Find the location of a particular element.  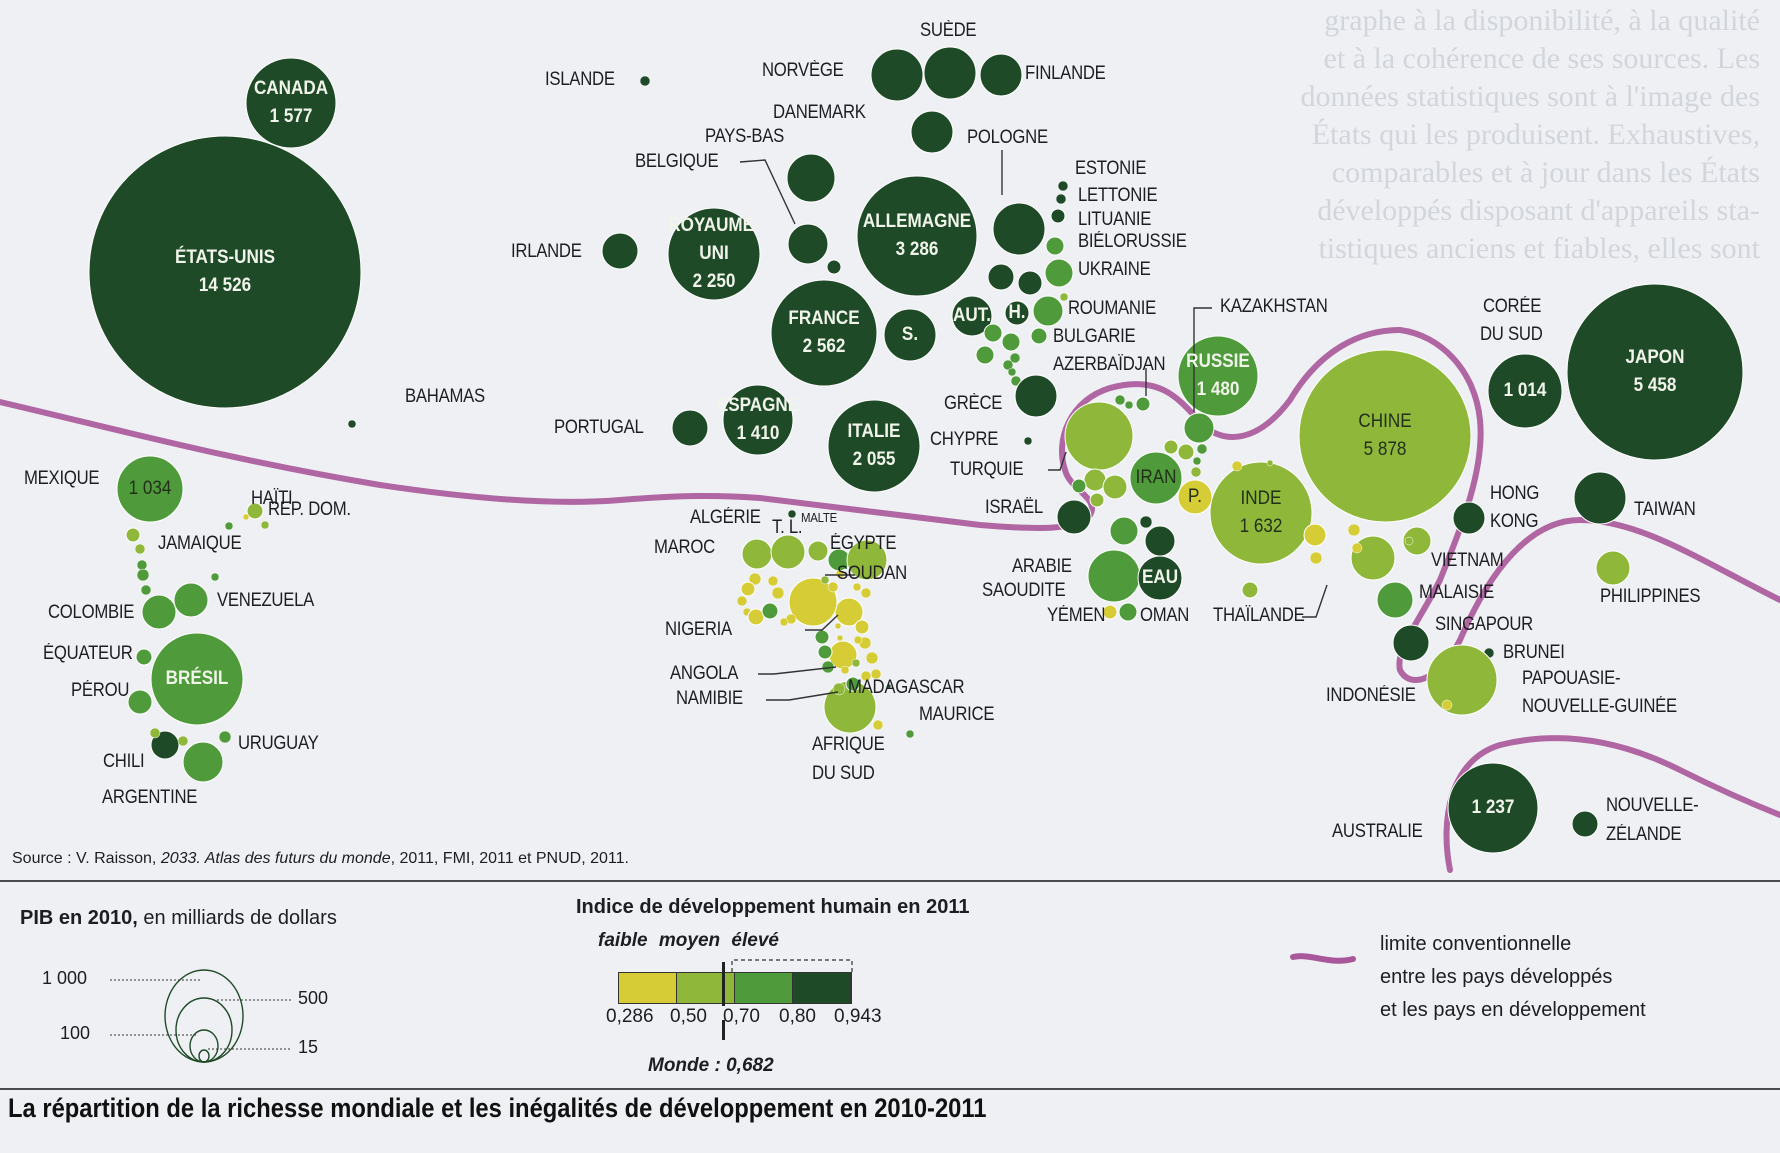

bubble-ca6 is located at coordinates (215, 577).